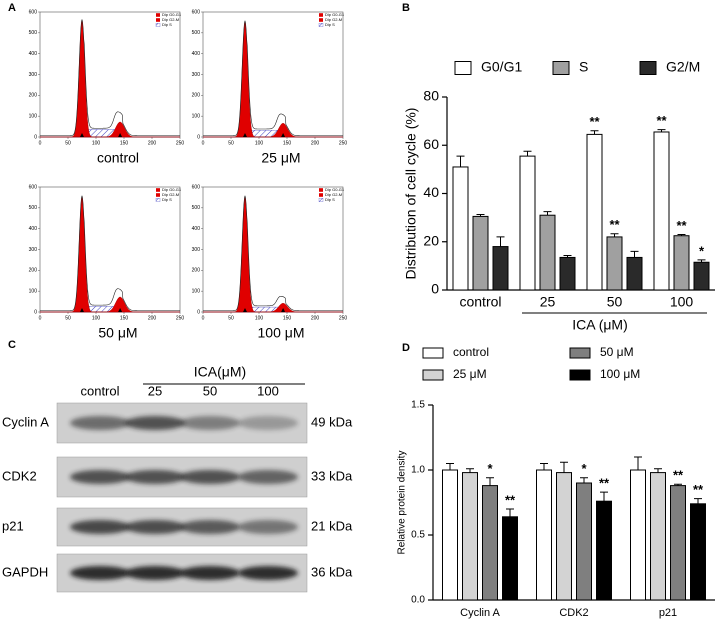 The width and height of the screenshot is (728, 621). What do you see at coordinates (431, 192) in the screenshot?
I see `y-tick-label: 40` at bounding box center [431, 192].